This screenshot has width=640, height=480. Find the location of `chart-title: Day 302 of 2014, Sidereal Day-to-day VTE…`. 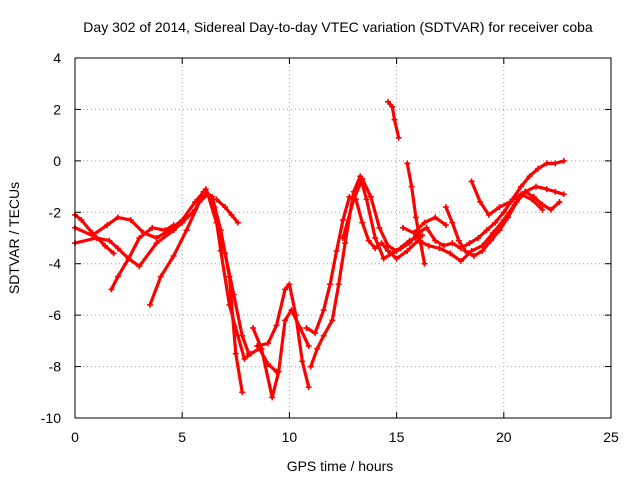

chart-title: Day 302 of 2014, Sidereal Day-to-day VTE… is located at coordinates (338, 27).